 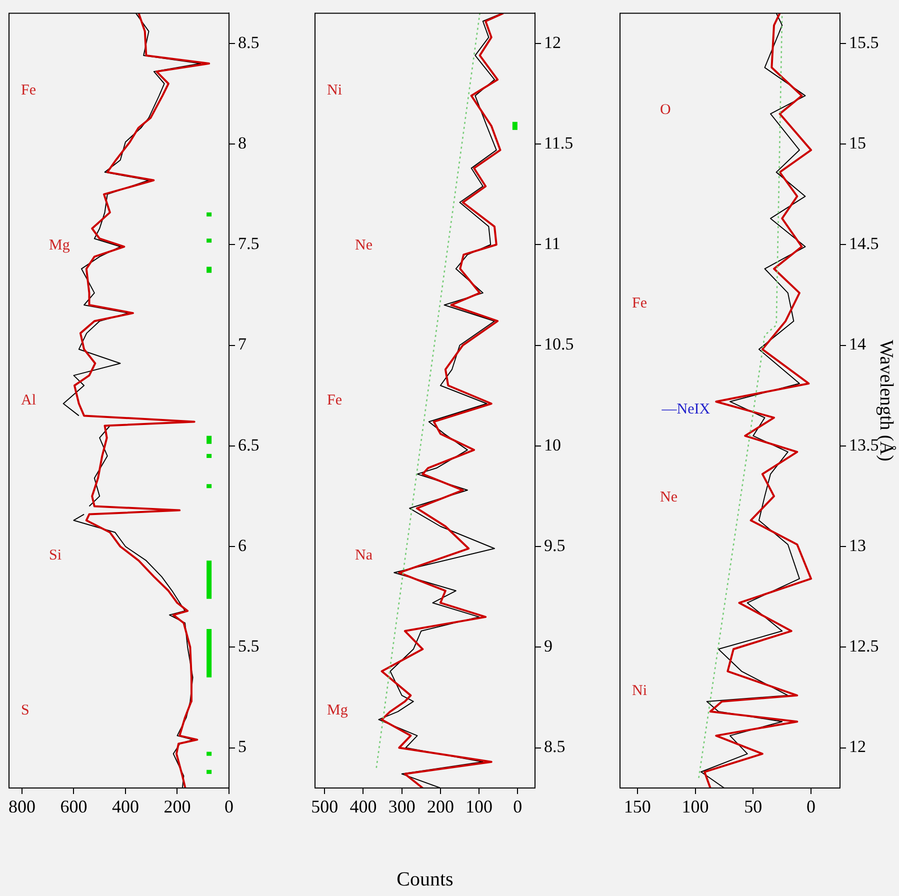 I want to click on y-tick-label: 8, so click(x=242, y=142).